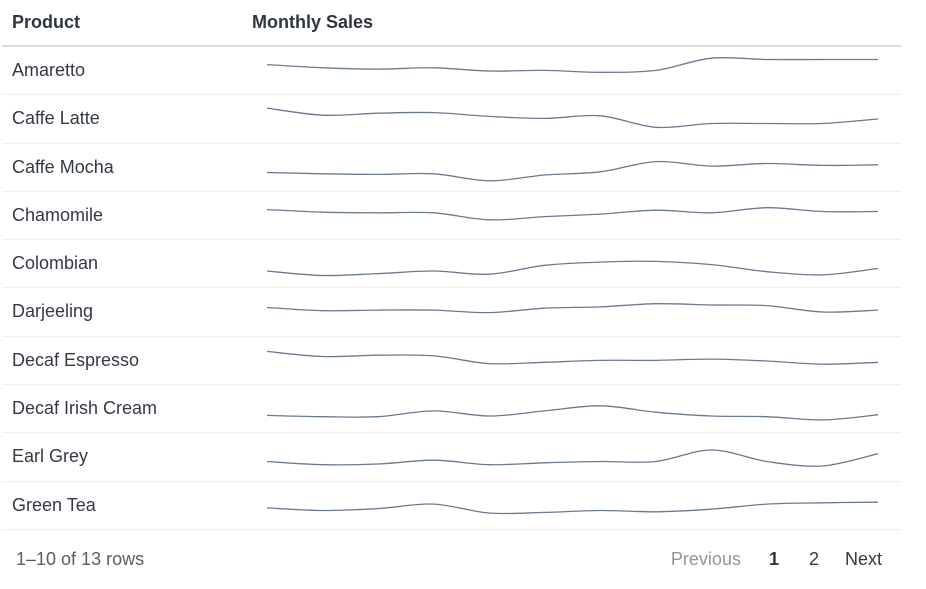 The image size is (926, 589). I want to click on column-header-monthly-sales: Monthly Sales, so click(313, 22).